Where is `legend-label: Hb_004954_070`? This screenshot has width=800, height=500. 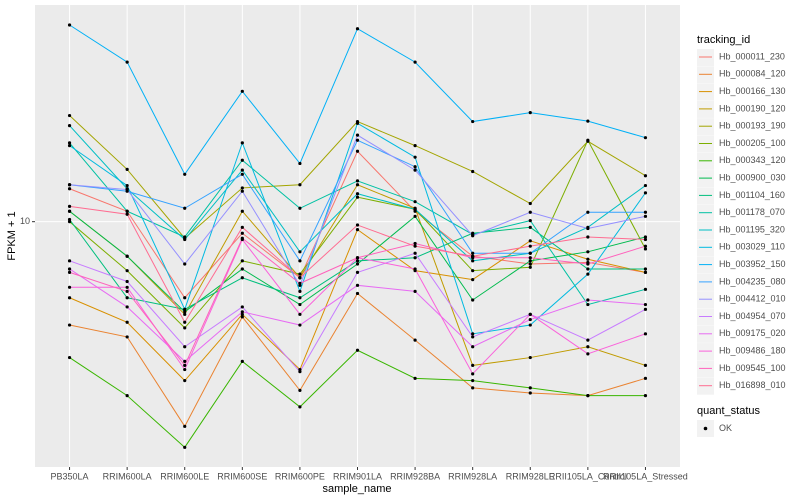
legend-label: Hb_004954_070 is located at coordinates (752, 316).